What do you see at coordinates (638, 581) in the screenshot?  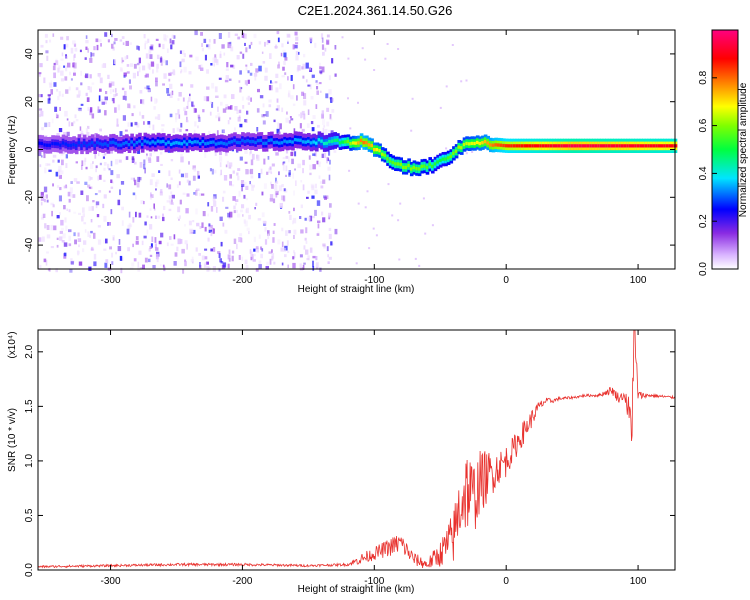 I see `x-tick-label: 100` at bounding box center [638, 581].